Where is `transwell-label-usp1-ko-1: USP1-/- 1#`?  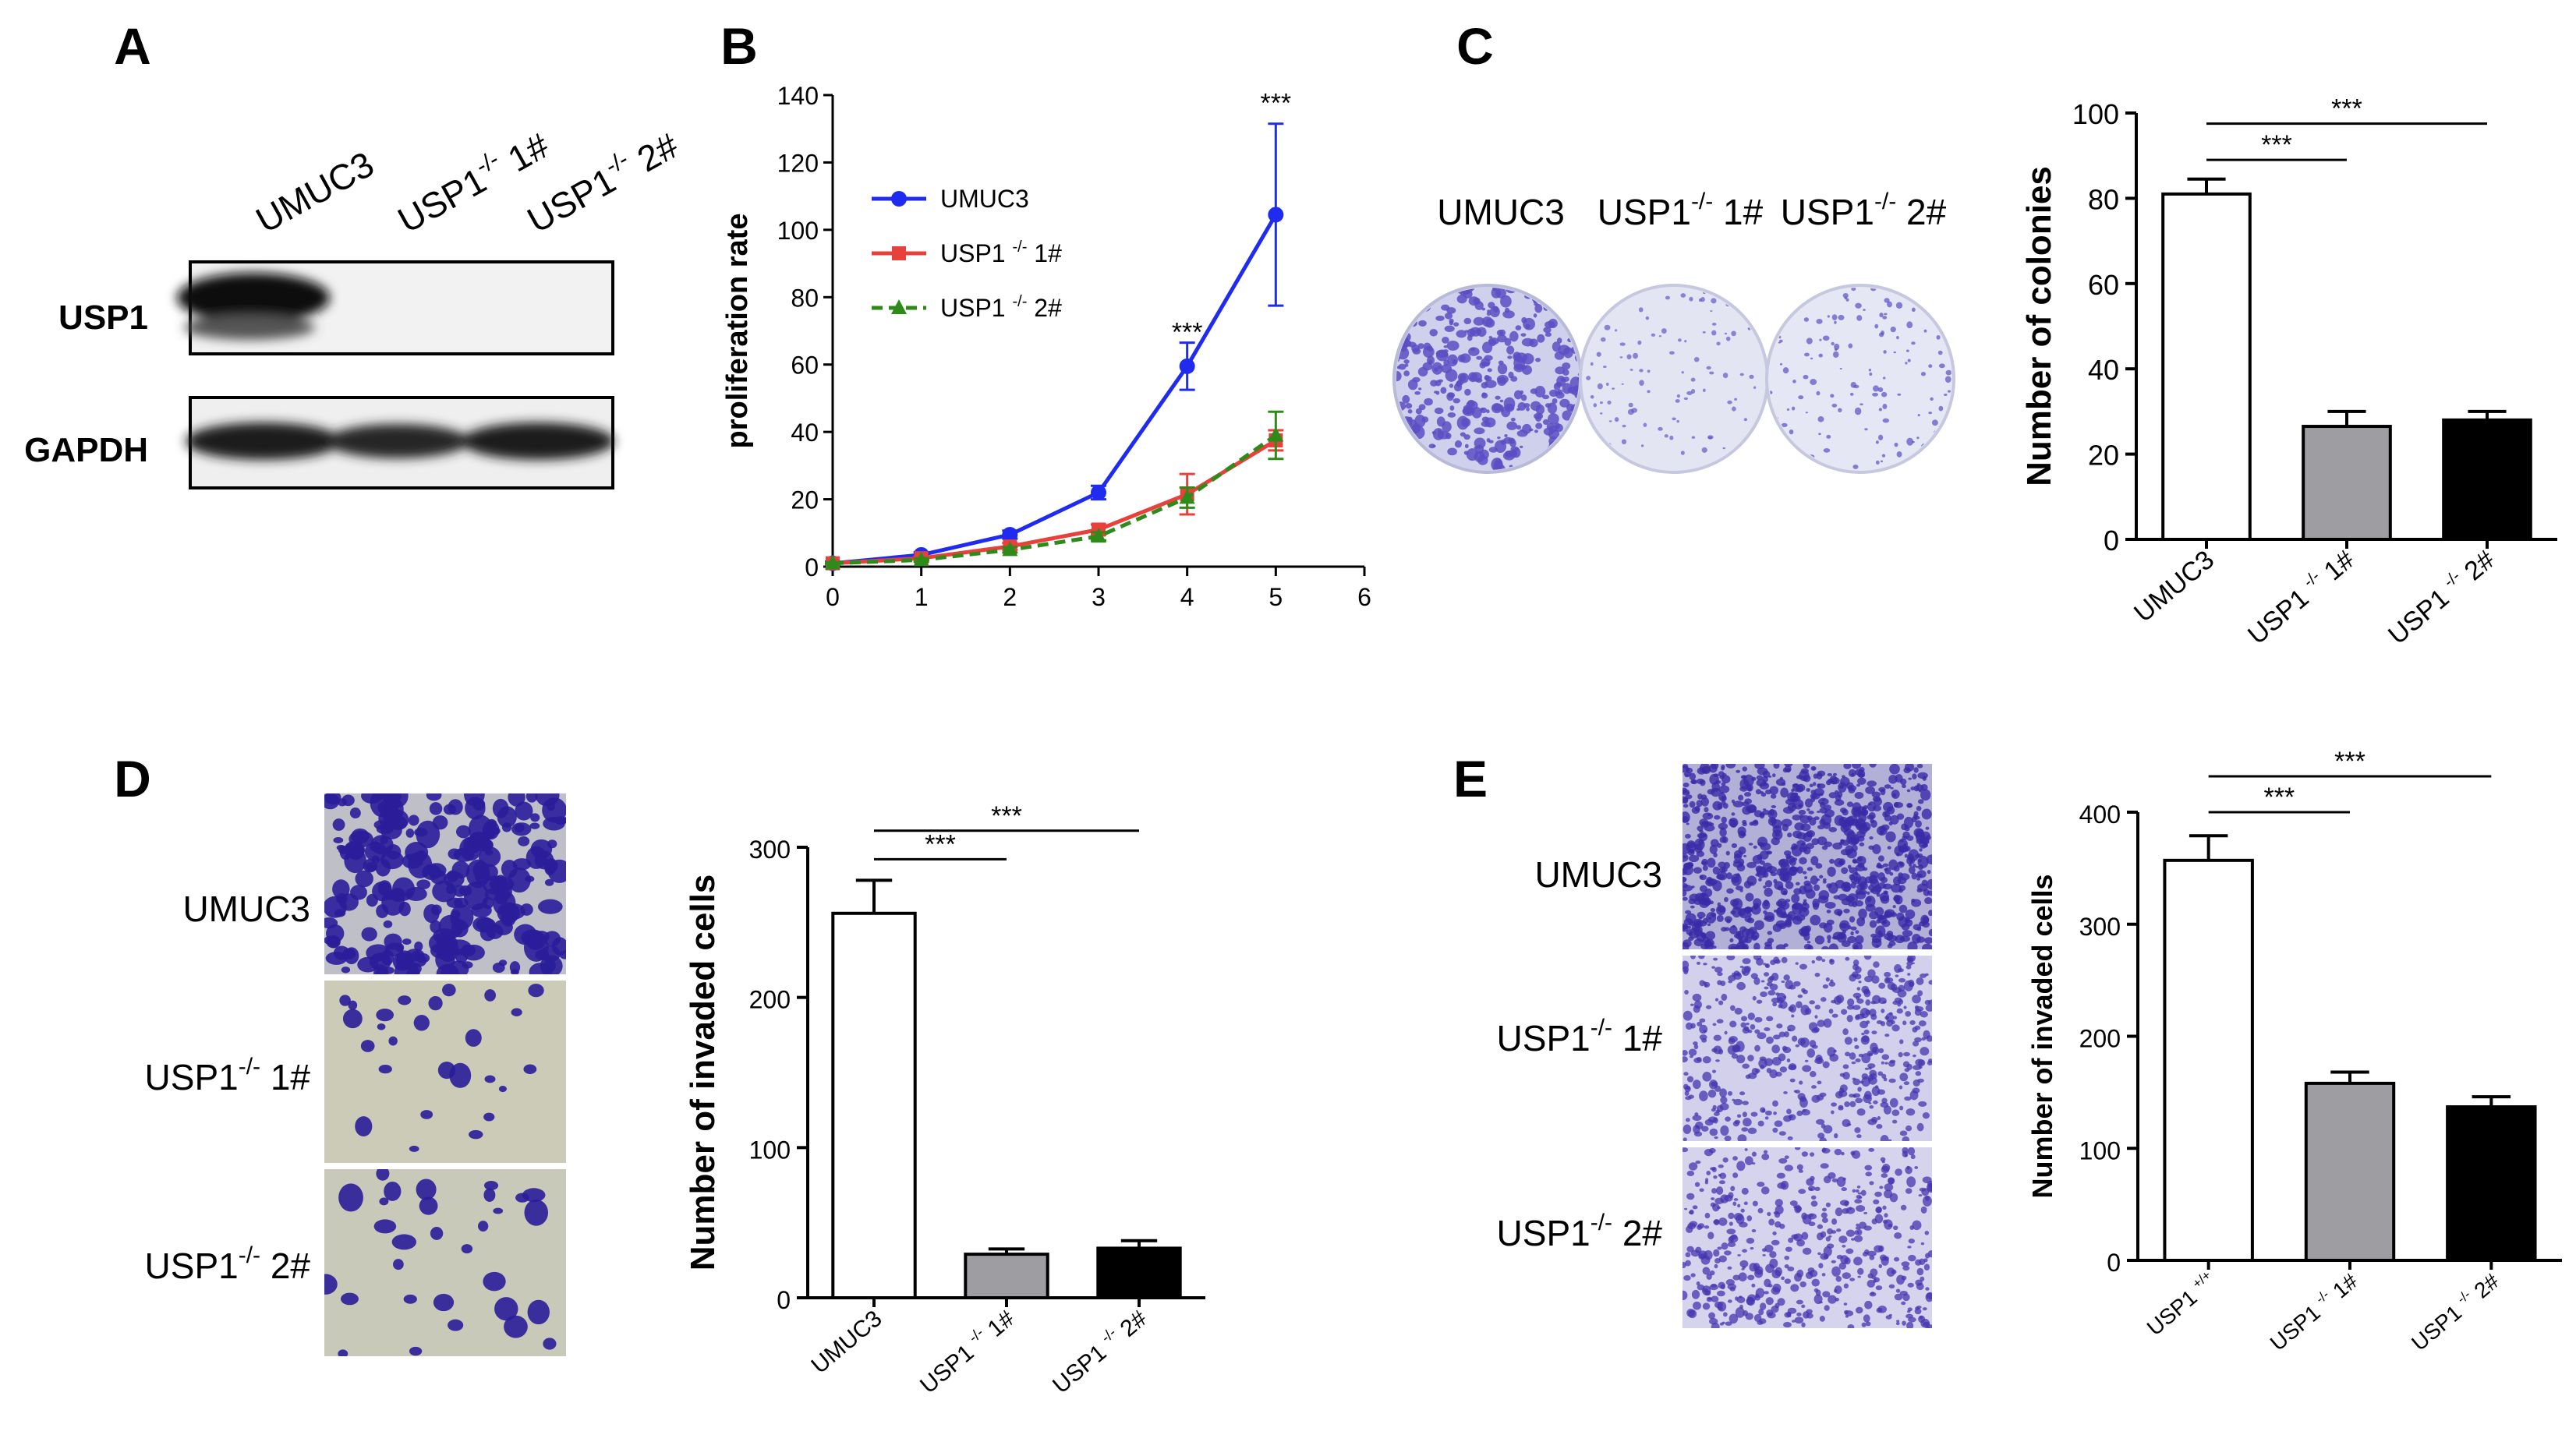
transwell-label-usp1-ko-1: USP1-/- 1# is located at coordinates (228, 1076).